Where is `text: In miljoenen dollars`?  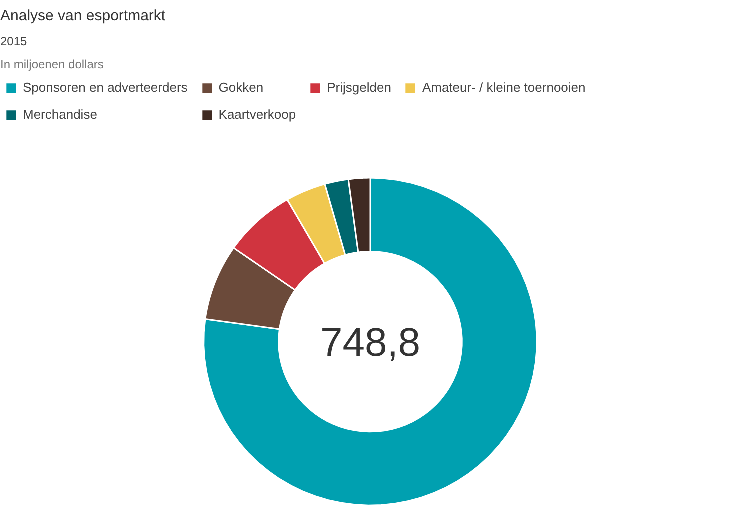
text: In miljoenen dollars is located at coordinates (52, 65).